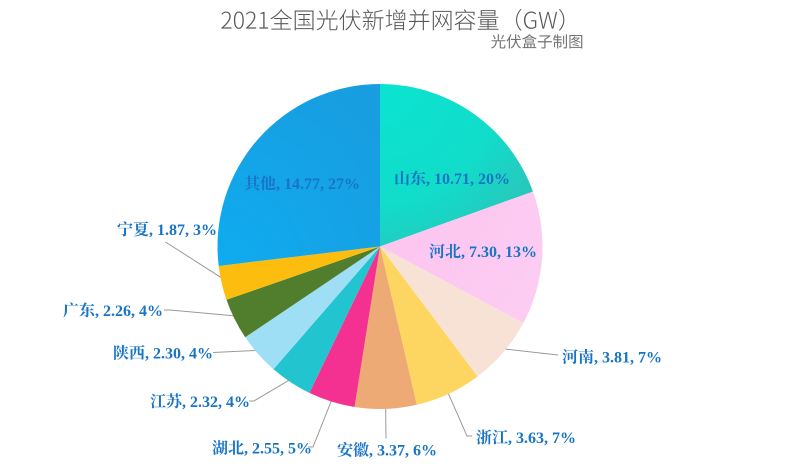 The width and height of the screenshot is (800, 475). I want to click on svg-text: , 1.87, 3%, so click(183, 230).